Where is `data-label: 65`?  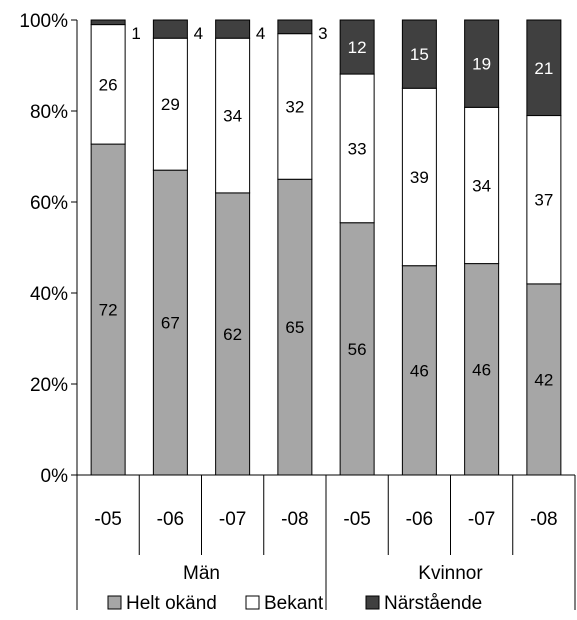
data-label: 65 is located at coordinates (294, 327).